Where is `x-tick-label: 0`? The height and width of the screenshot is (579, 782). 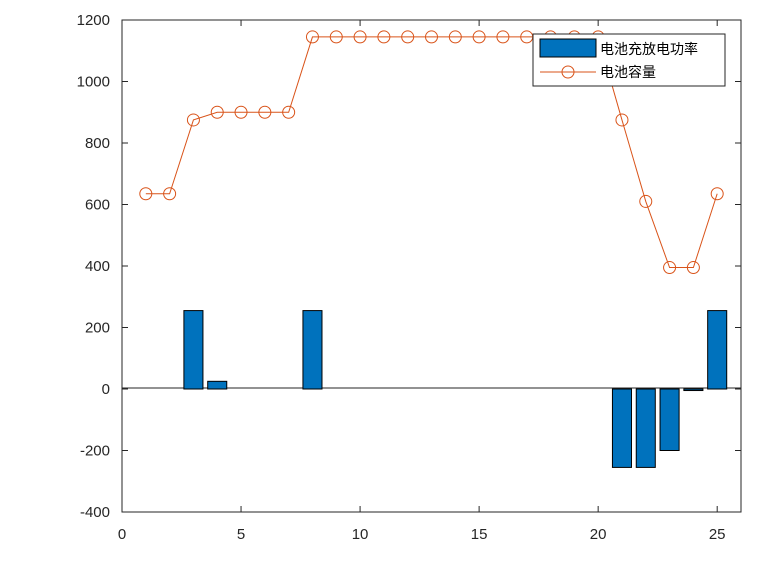
x-tick-label: 0 is located at coordinates (122, 534).